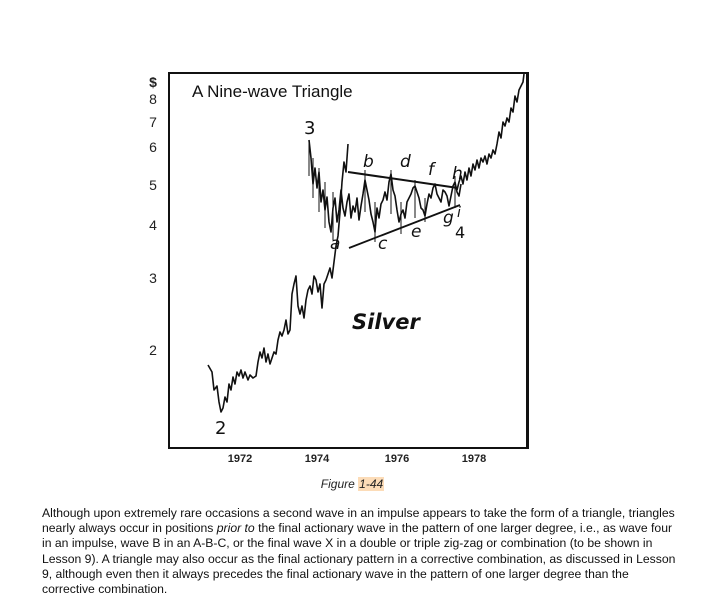 This screenshot has width=705, height=604. I want to click on chart-title: A Nine-wave Triangle, so click(272, 91).